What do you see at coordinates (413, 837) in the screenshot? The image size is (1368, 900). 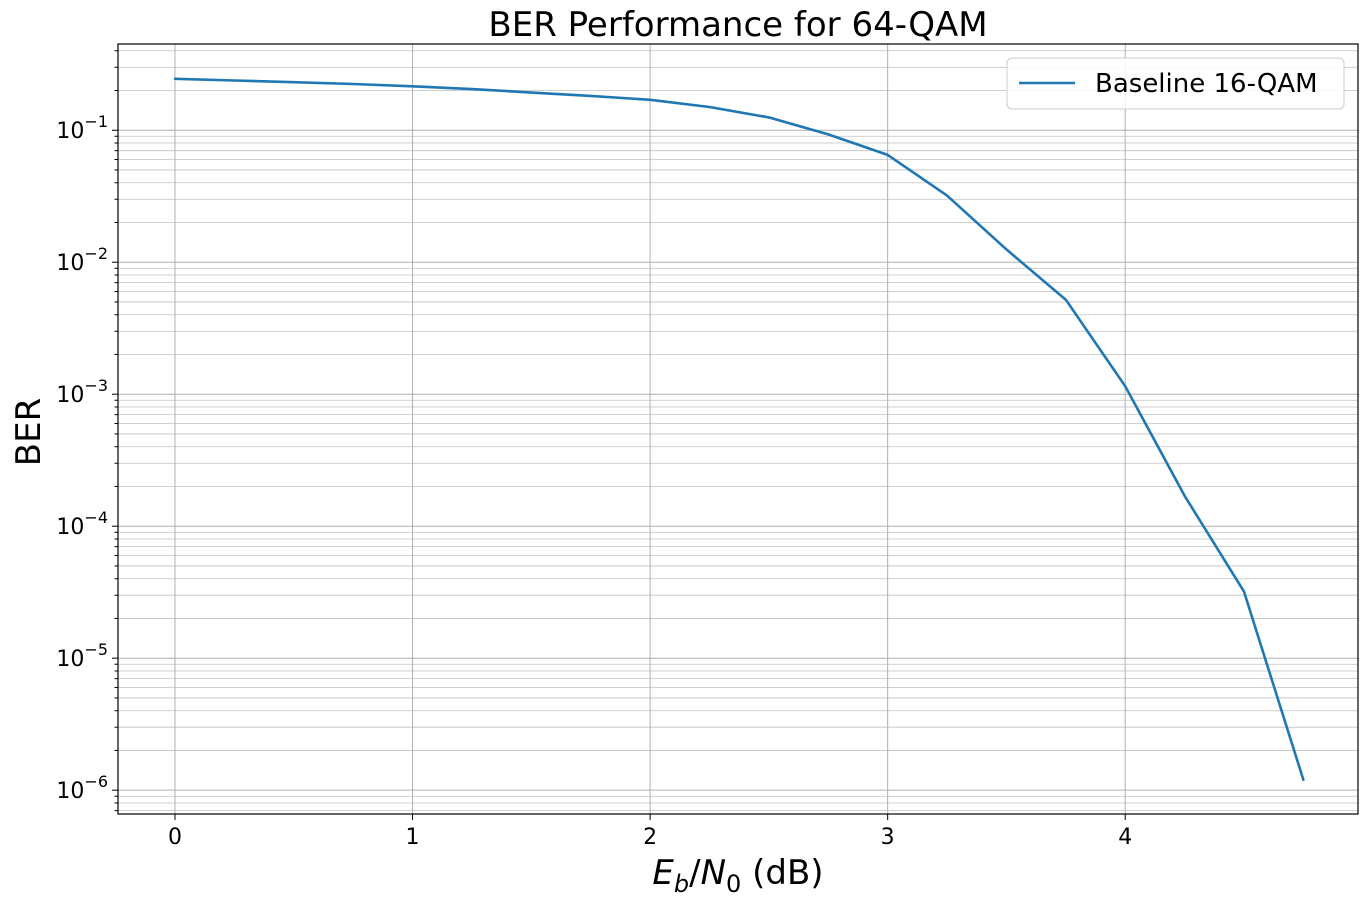 I see `x-tick-label: 1` at bounding box center [413, 837].